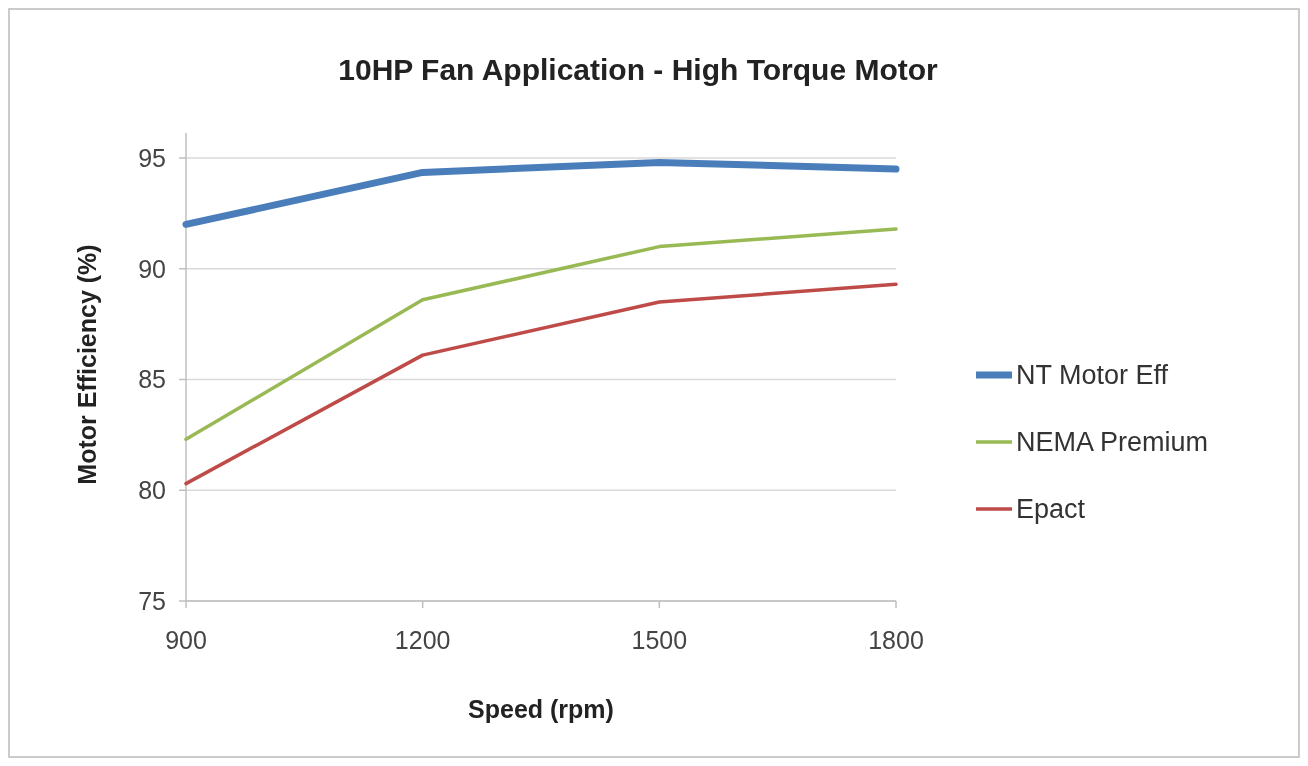 Image resolution: width=1308 pixels, height=766 pixels. I want to click on y-tick-label: 75, so click(152, 600).